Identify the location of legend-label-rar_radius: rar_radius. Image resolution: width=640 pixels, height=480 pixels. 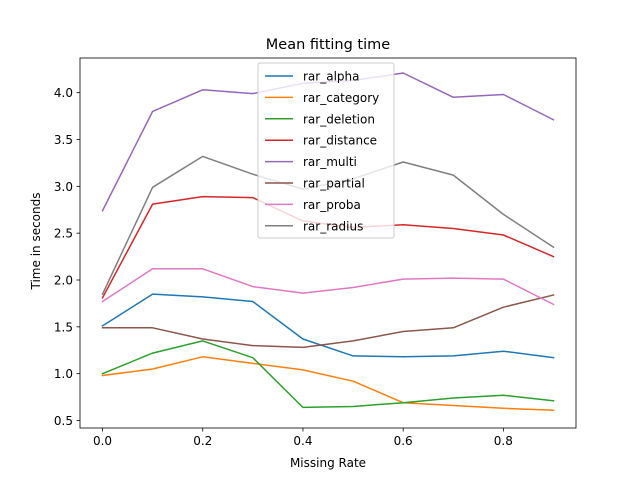
(333, 226).